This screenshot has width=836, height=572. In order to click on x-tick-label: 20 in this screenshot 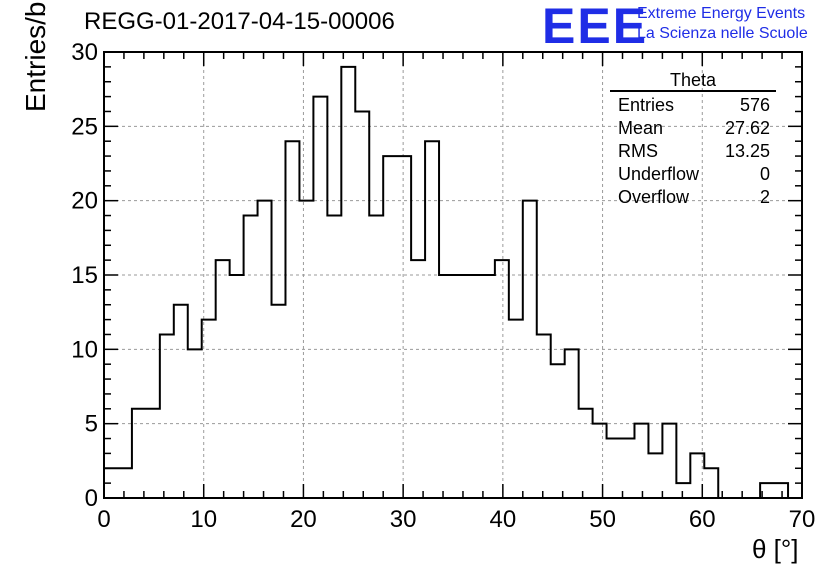, I will do `click(303, 519)`.